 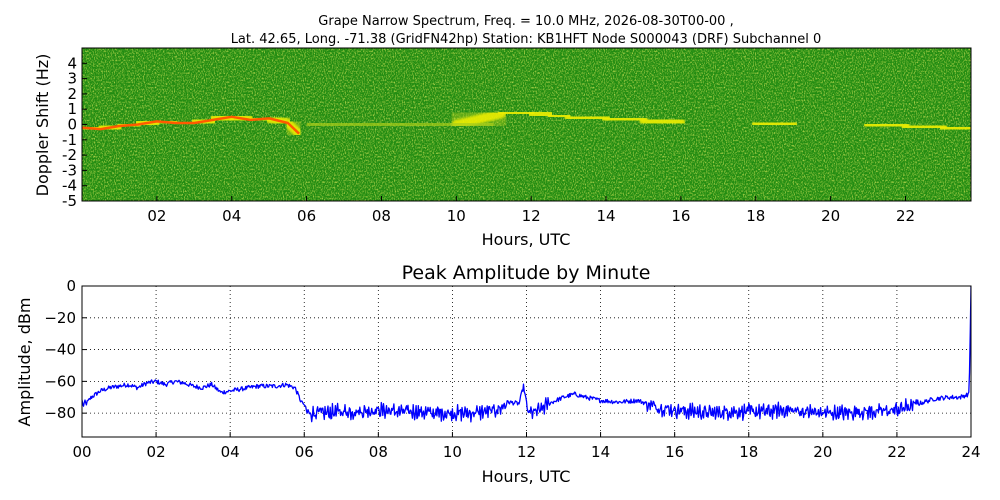 What do you see at coordinates (69, 140) in the screenshot?
I see `spectrum-y-tick-label: -1` at bounding box center [69, 140].